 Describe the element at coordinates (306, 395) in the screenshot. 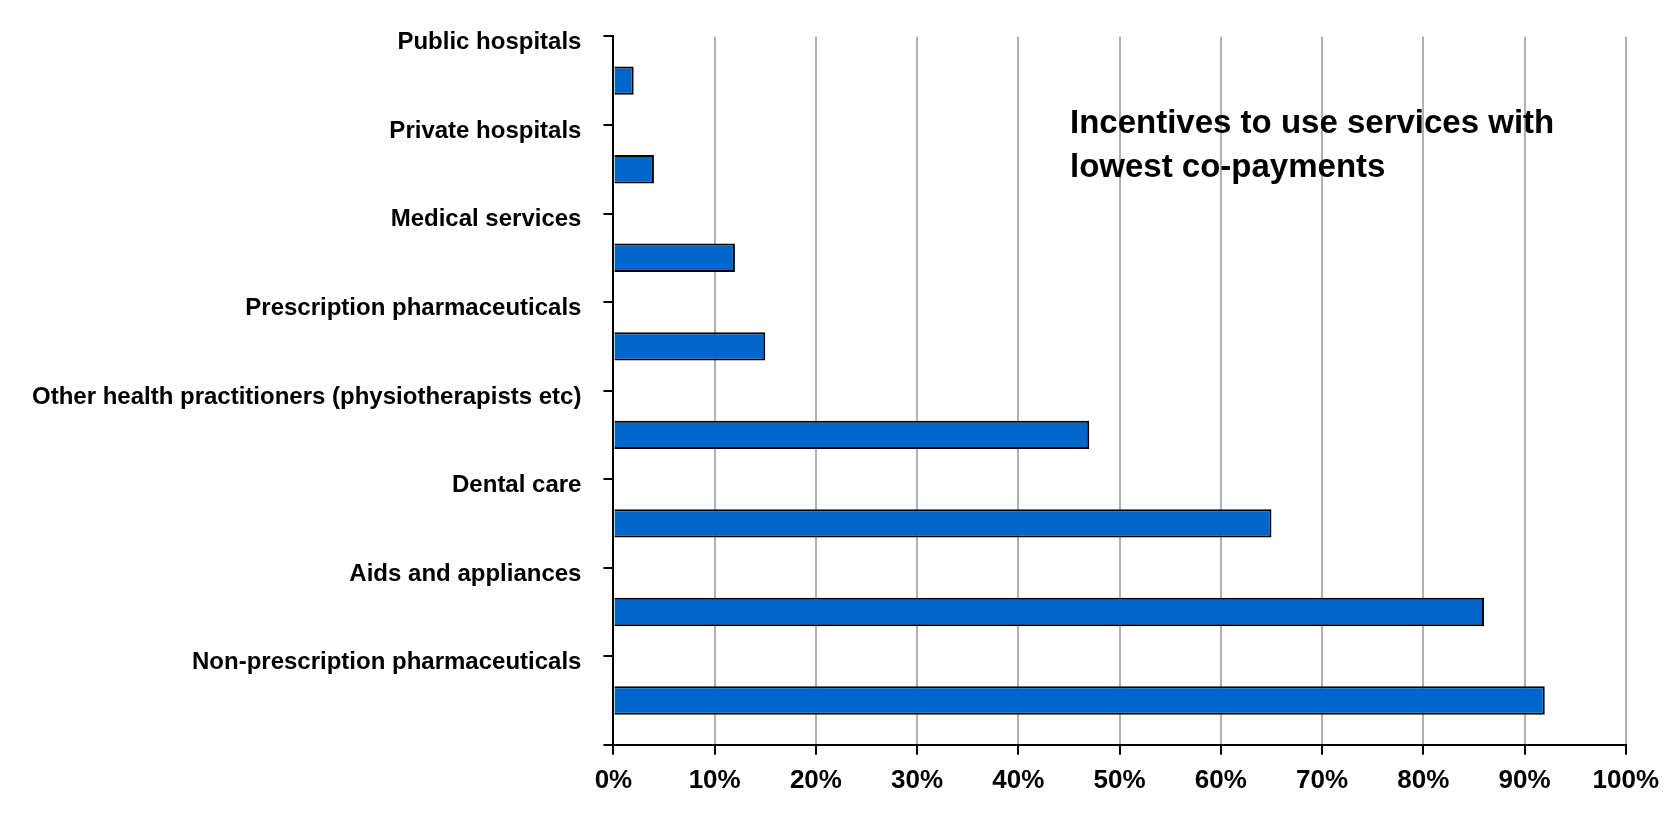

I see `y-tick-label: Other health practitioners (physiotherapists etc)` at that location.